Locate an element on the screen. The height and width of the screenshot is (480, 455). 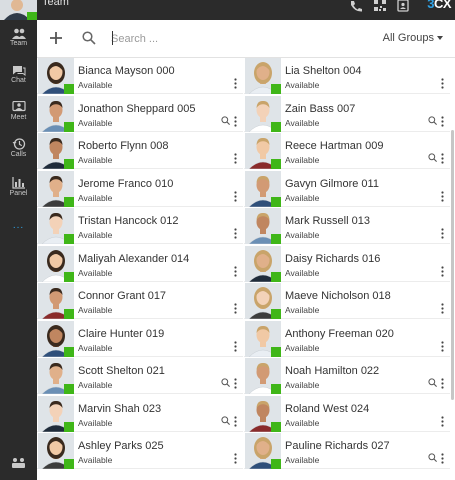
contact-card: Roland West 024 Available is located at coordinates (347, 413).